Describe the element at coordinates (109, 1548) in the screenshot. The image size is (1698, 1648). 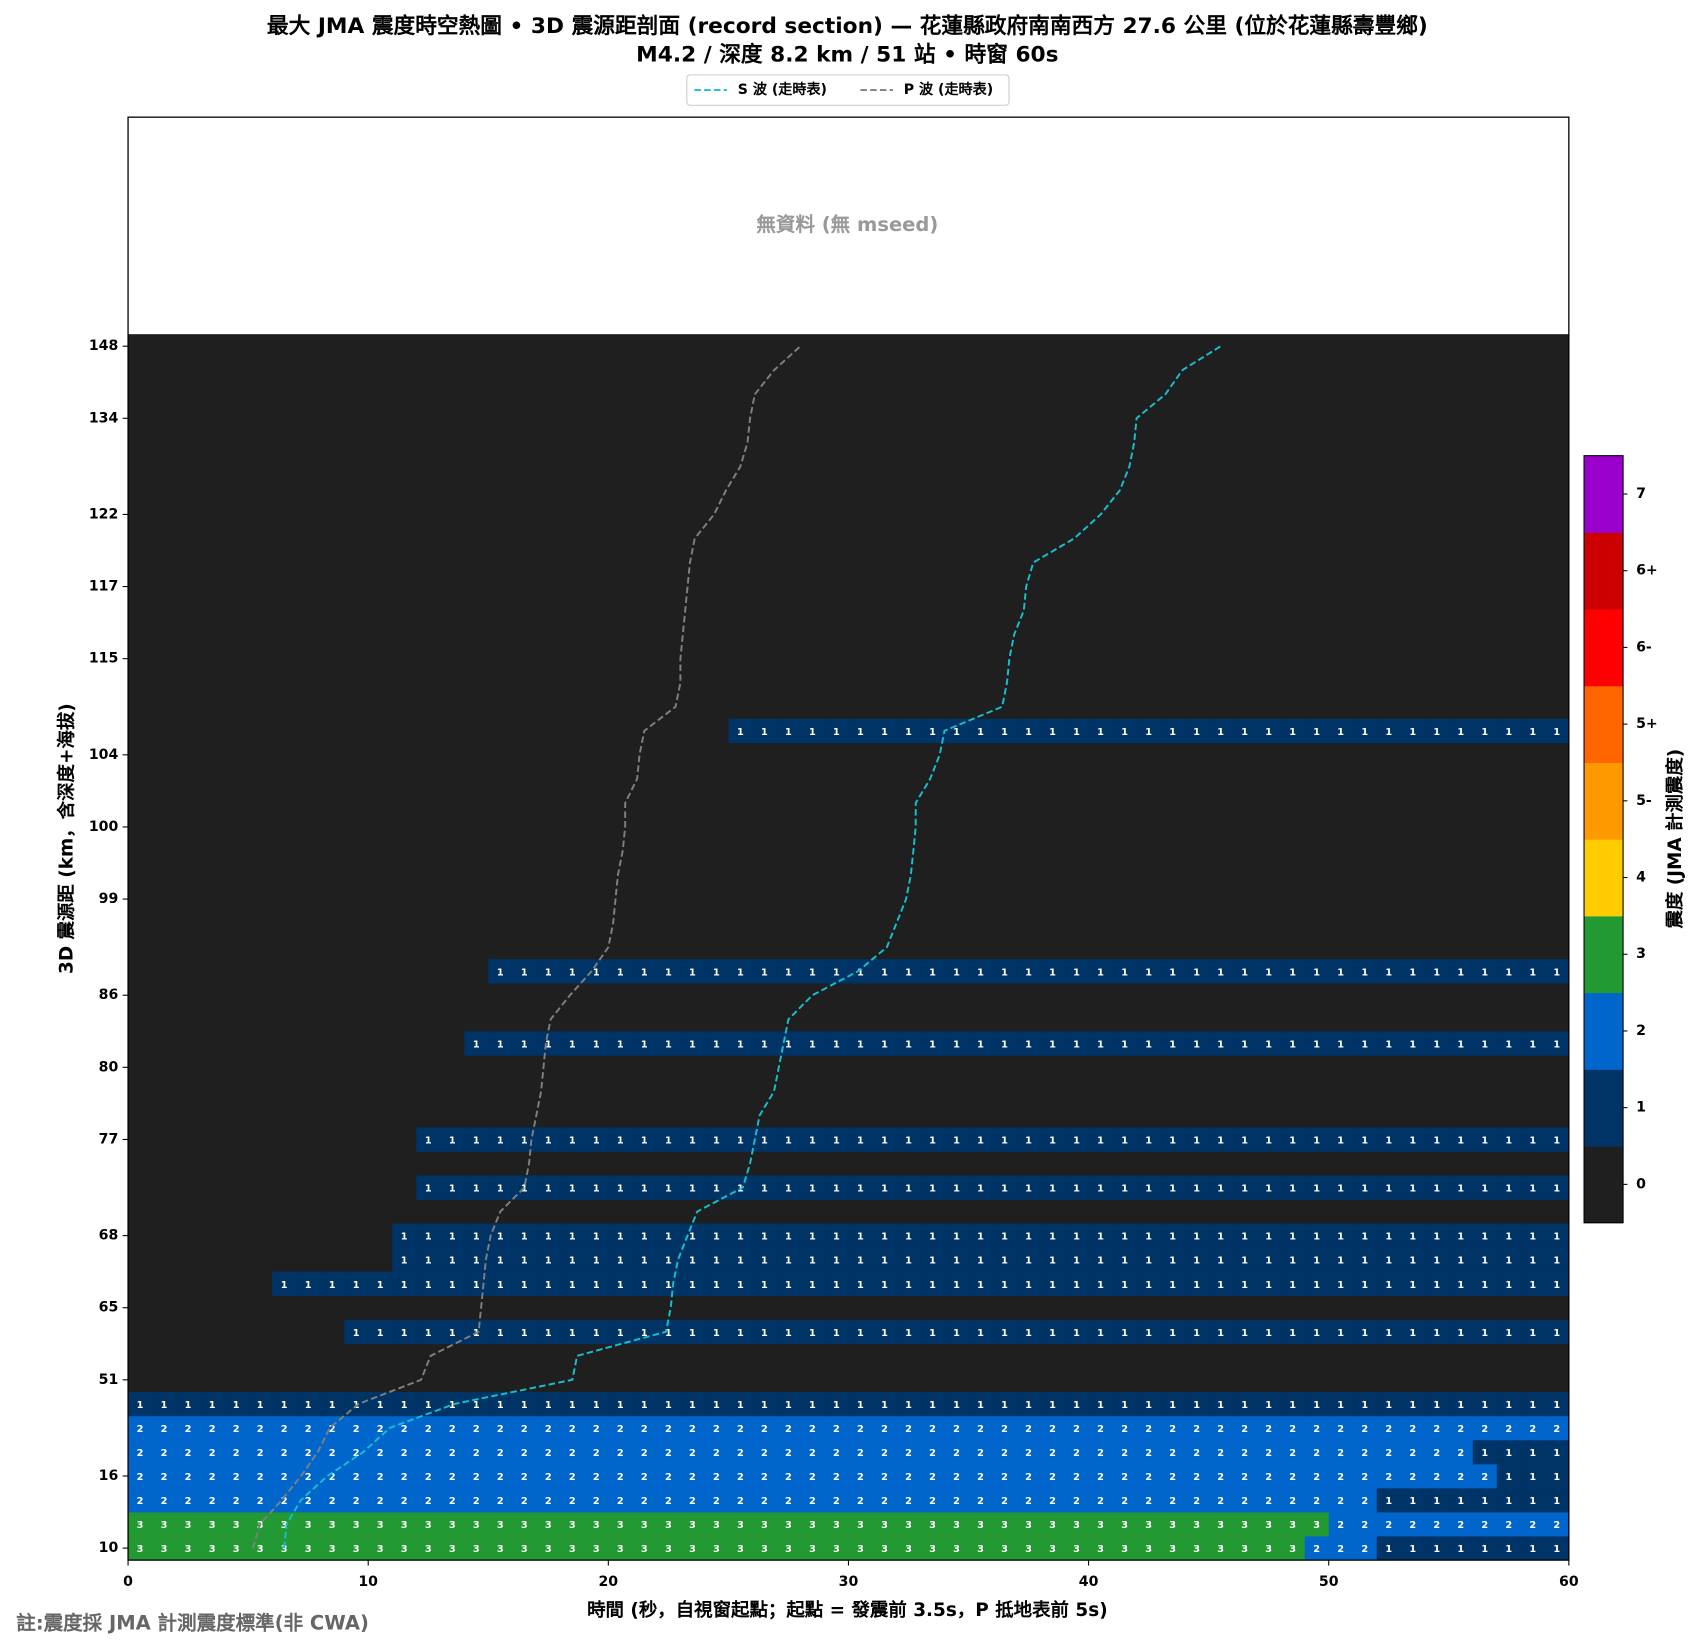
I see `y-tick-label: 10` at that location.